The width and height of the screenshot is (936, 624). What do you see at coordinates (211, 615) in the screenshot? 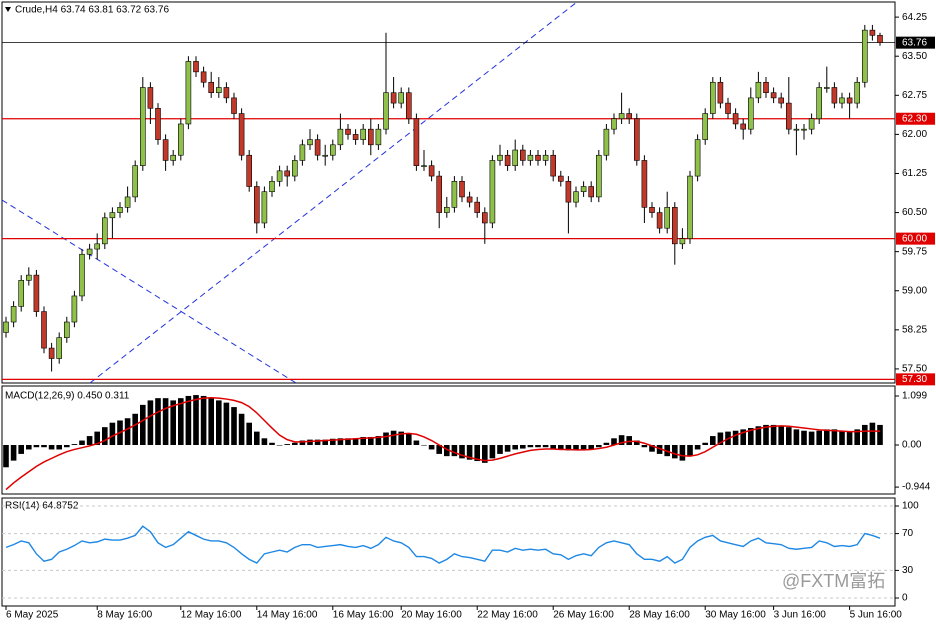
I see `x-tick-label: 12 May 16:00` at bounding box center [211, 615].